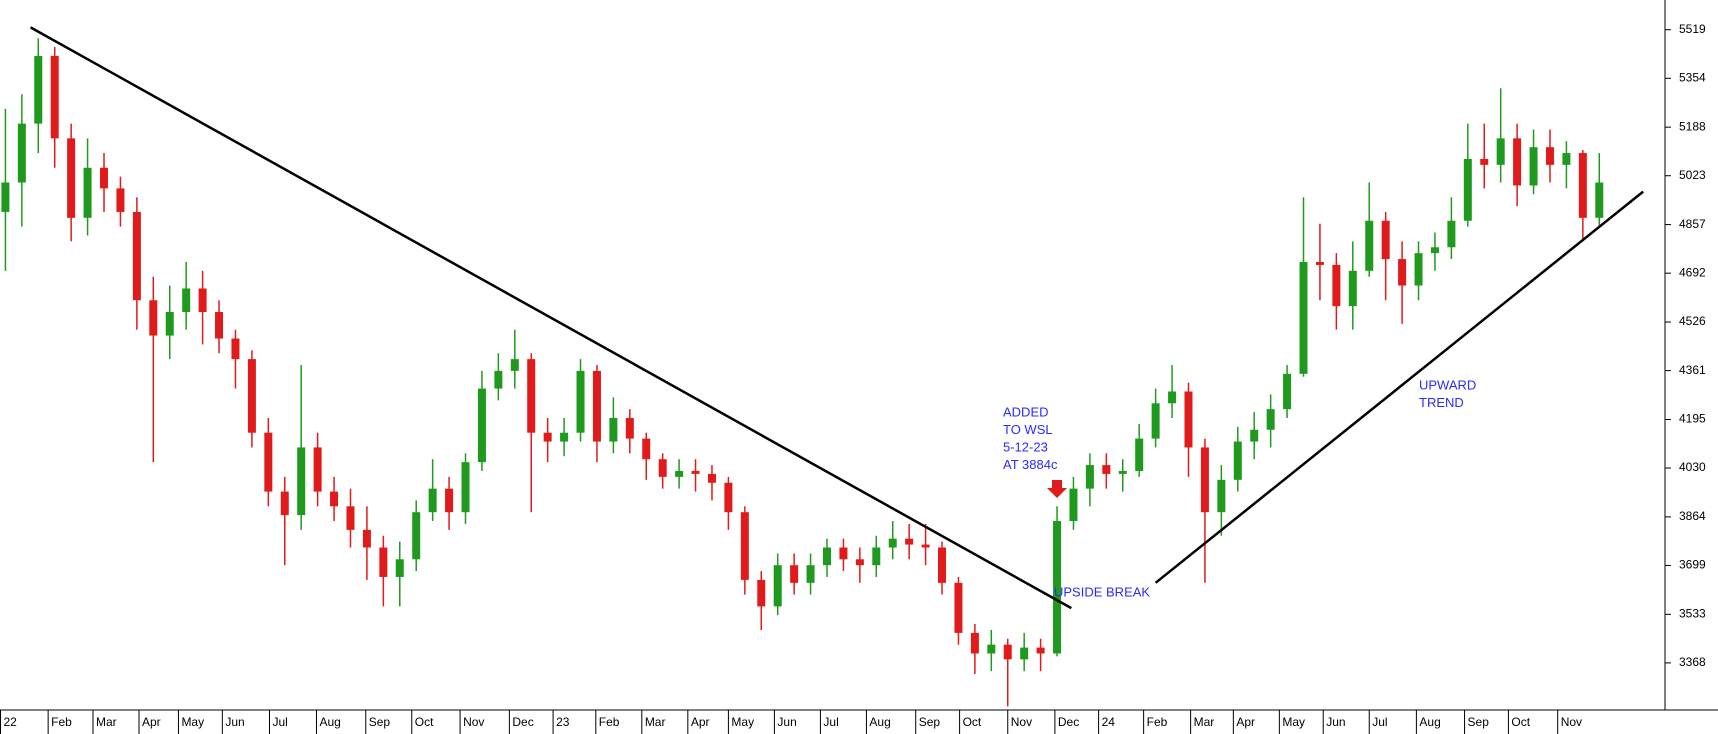 This screenshot has width=1718, height=734. I want to click on x-tick-label: 22, so click(11, 722).